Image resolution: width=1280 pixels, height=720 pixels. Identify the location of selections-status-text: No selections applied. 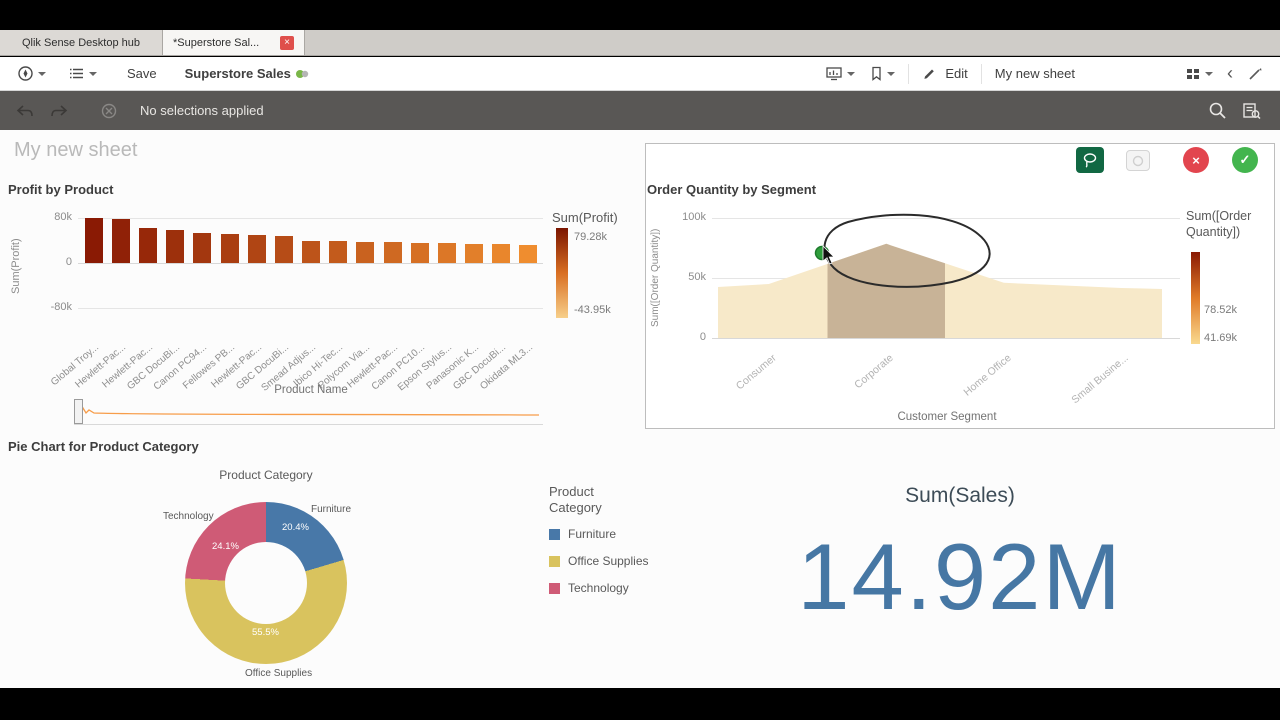
(202, 110).